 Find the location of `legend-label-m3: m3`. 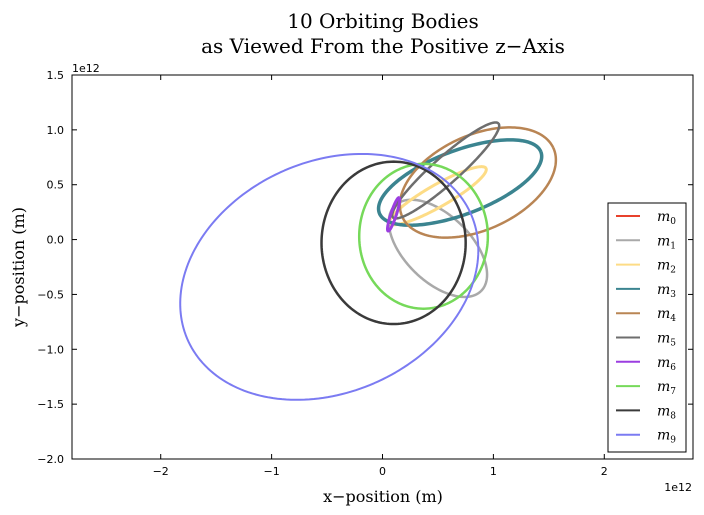

legend-label-m3: m3 is located at coordinates (666, 291).